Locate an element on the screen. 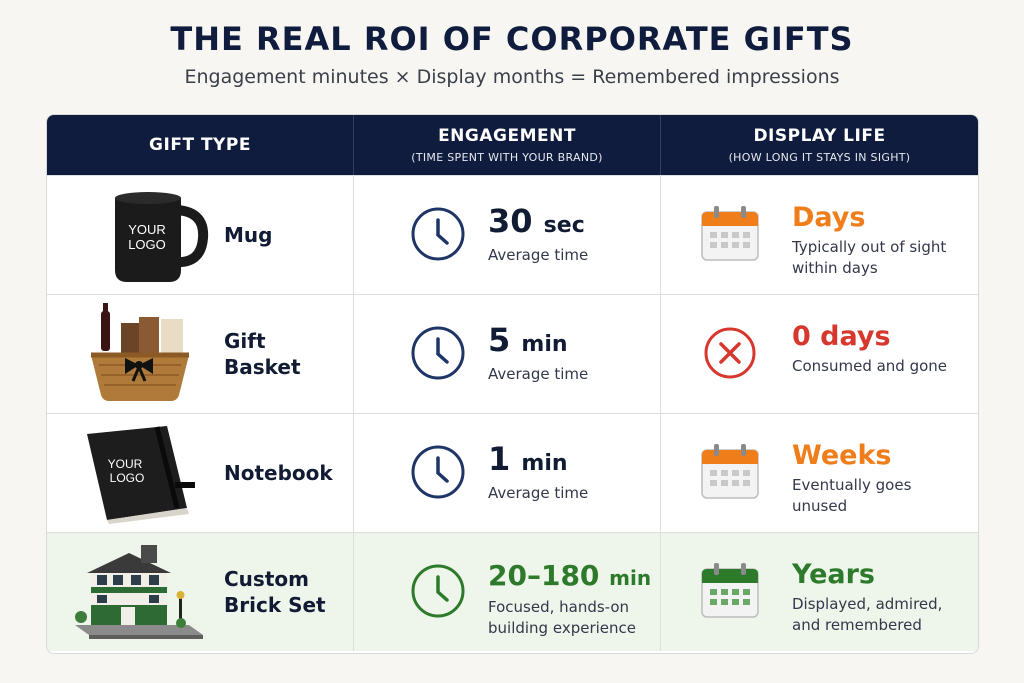 This screenshot has height=683, width=1024. engagement-number: 30 is located at coordinates (510, 221).